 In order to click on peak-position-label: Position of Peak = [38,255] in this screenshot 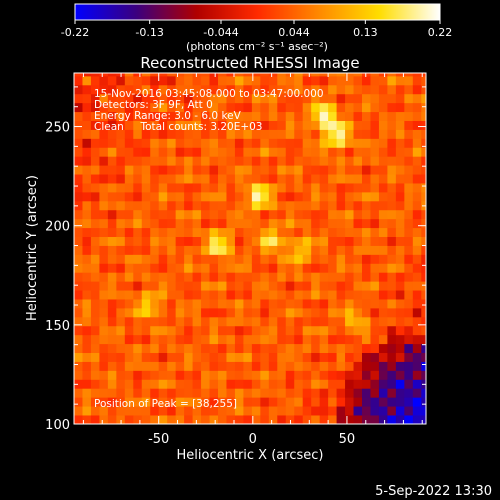, I will do `click(165, 404)`.